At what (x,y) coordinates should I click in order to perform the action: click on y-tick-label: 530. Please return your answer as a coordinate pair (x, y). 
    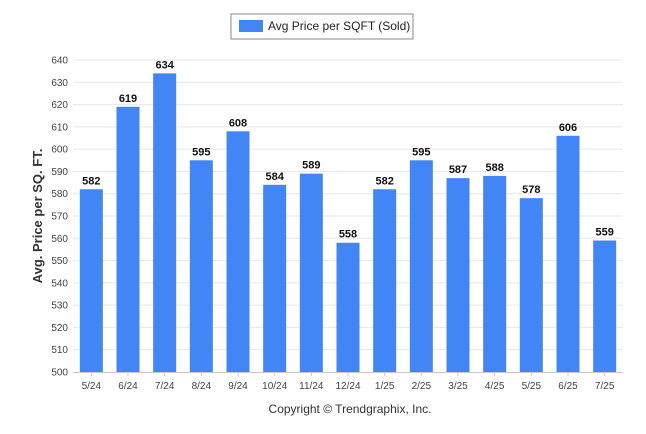
    Looking at the image, I should click on (59, 306).